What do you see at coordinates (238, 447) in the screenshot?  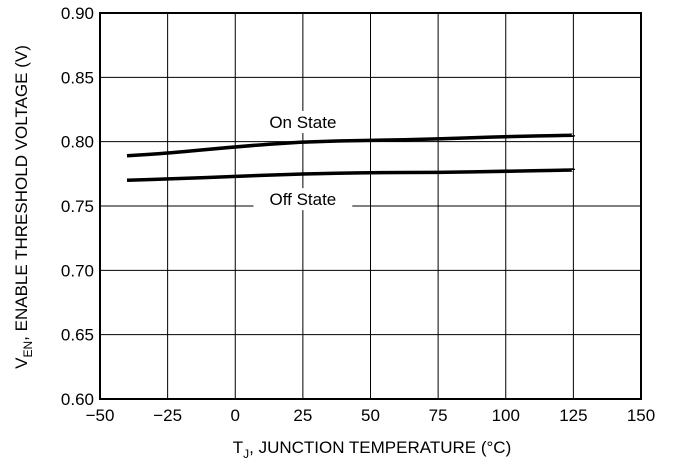 I see `x-axis-title-main: T` at bounding box center [238, 447].